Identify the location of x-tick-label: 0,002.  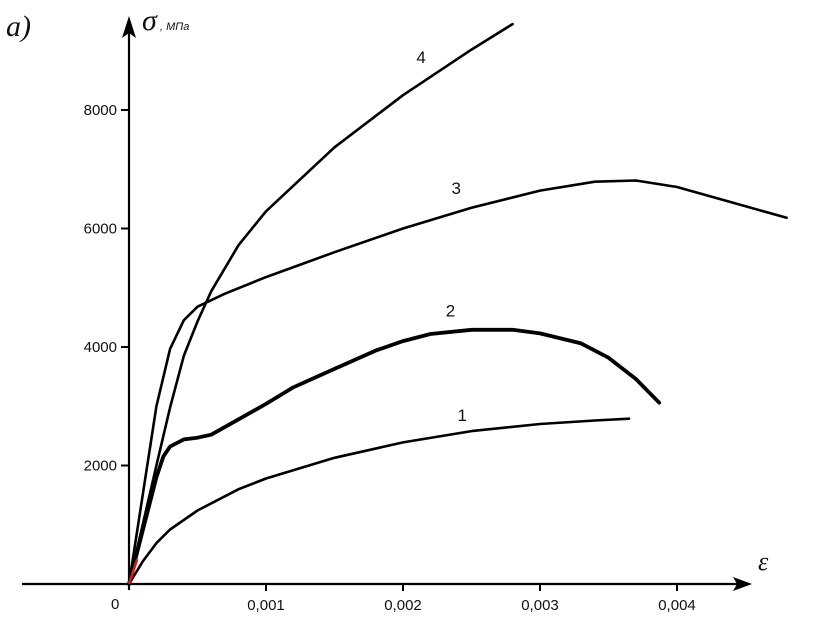
(403, 605).